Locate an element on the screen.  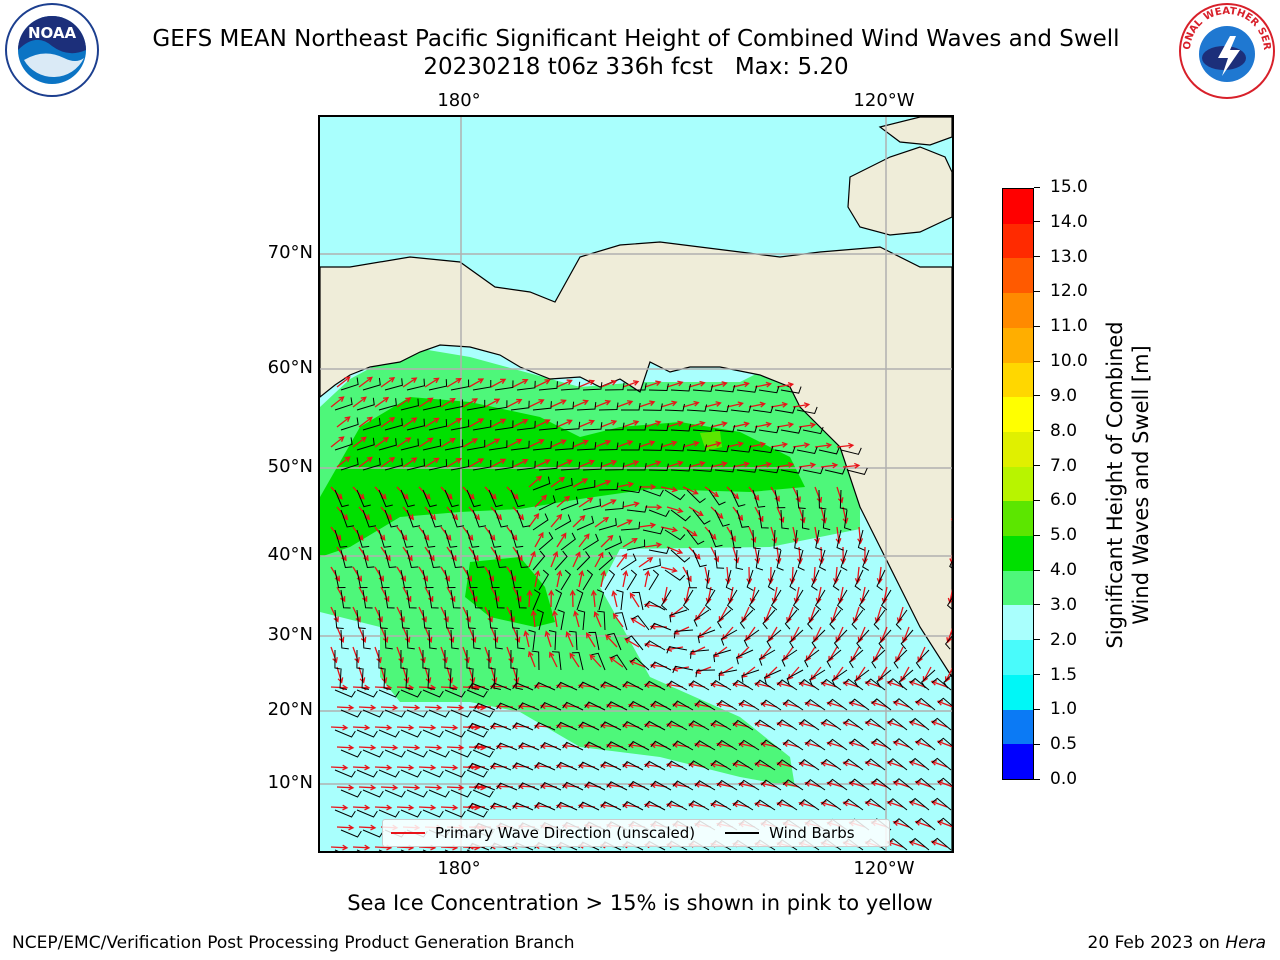
colorbar-tick-label: 6.0 is located at coordinates (1064, 500).